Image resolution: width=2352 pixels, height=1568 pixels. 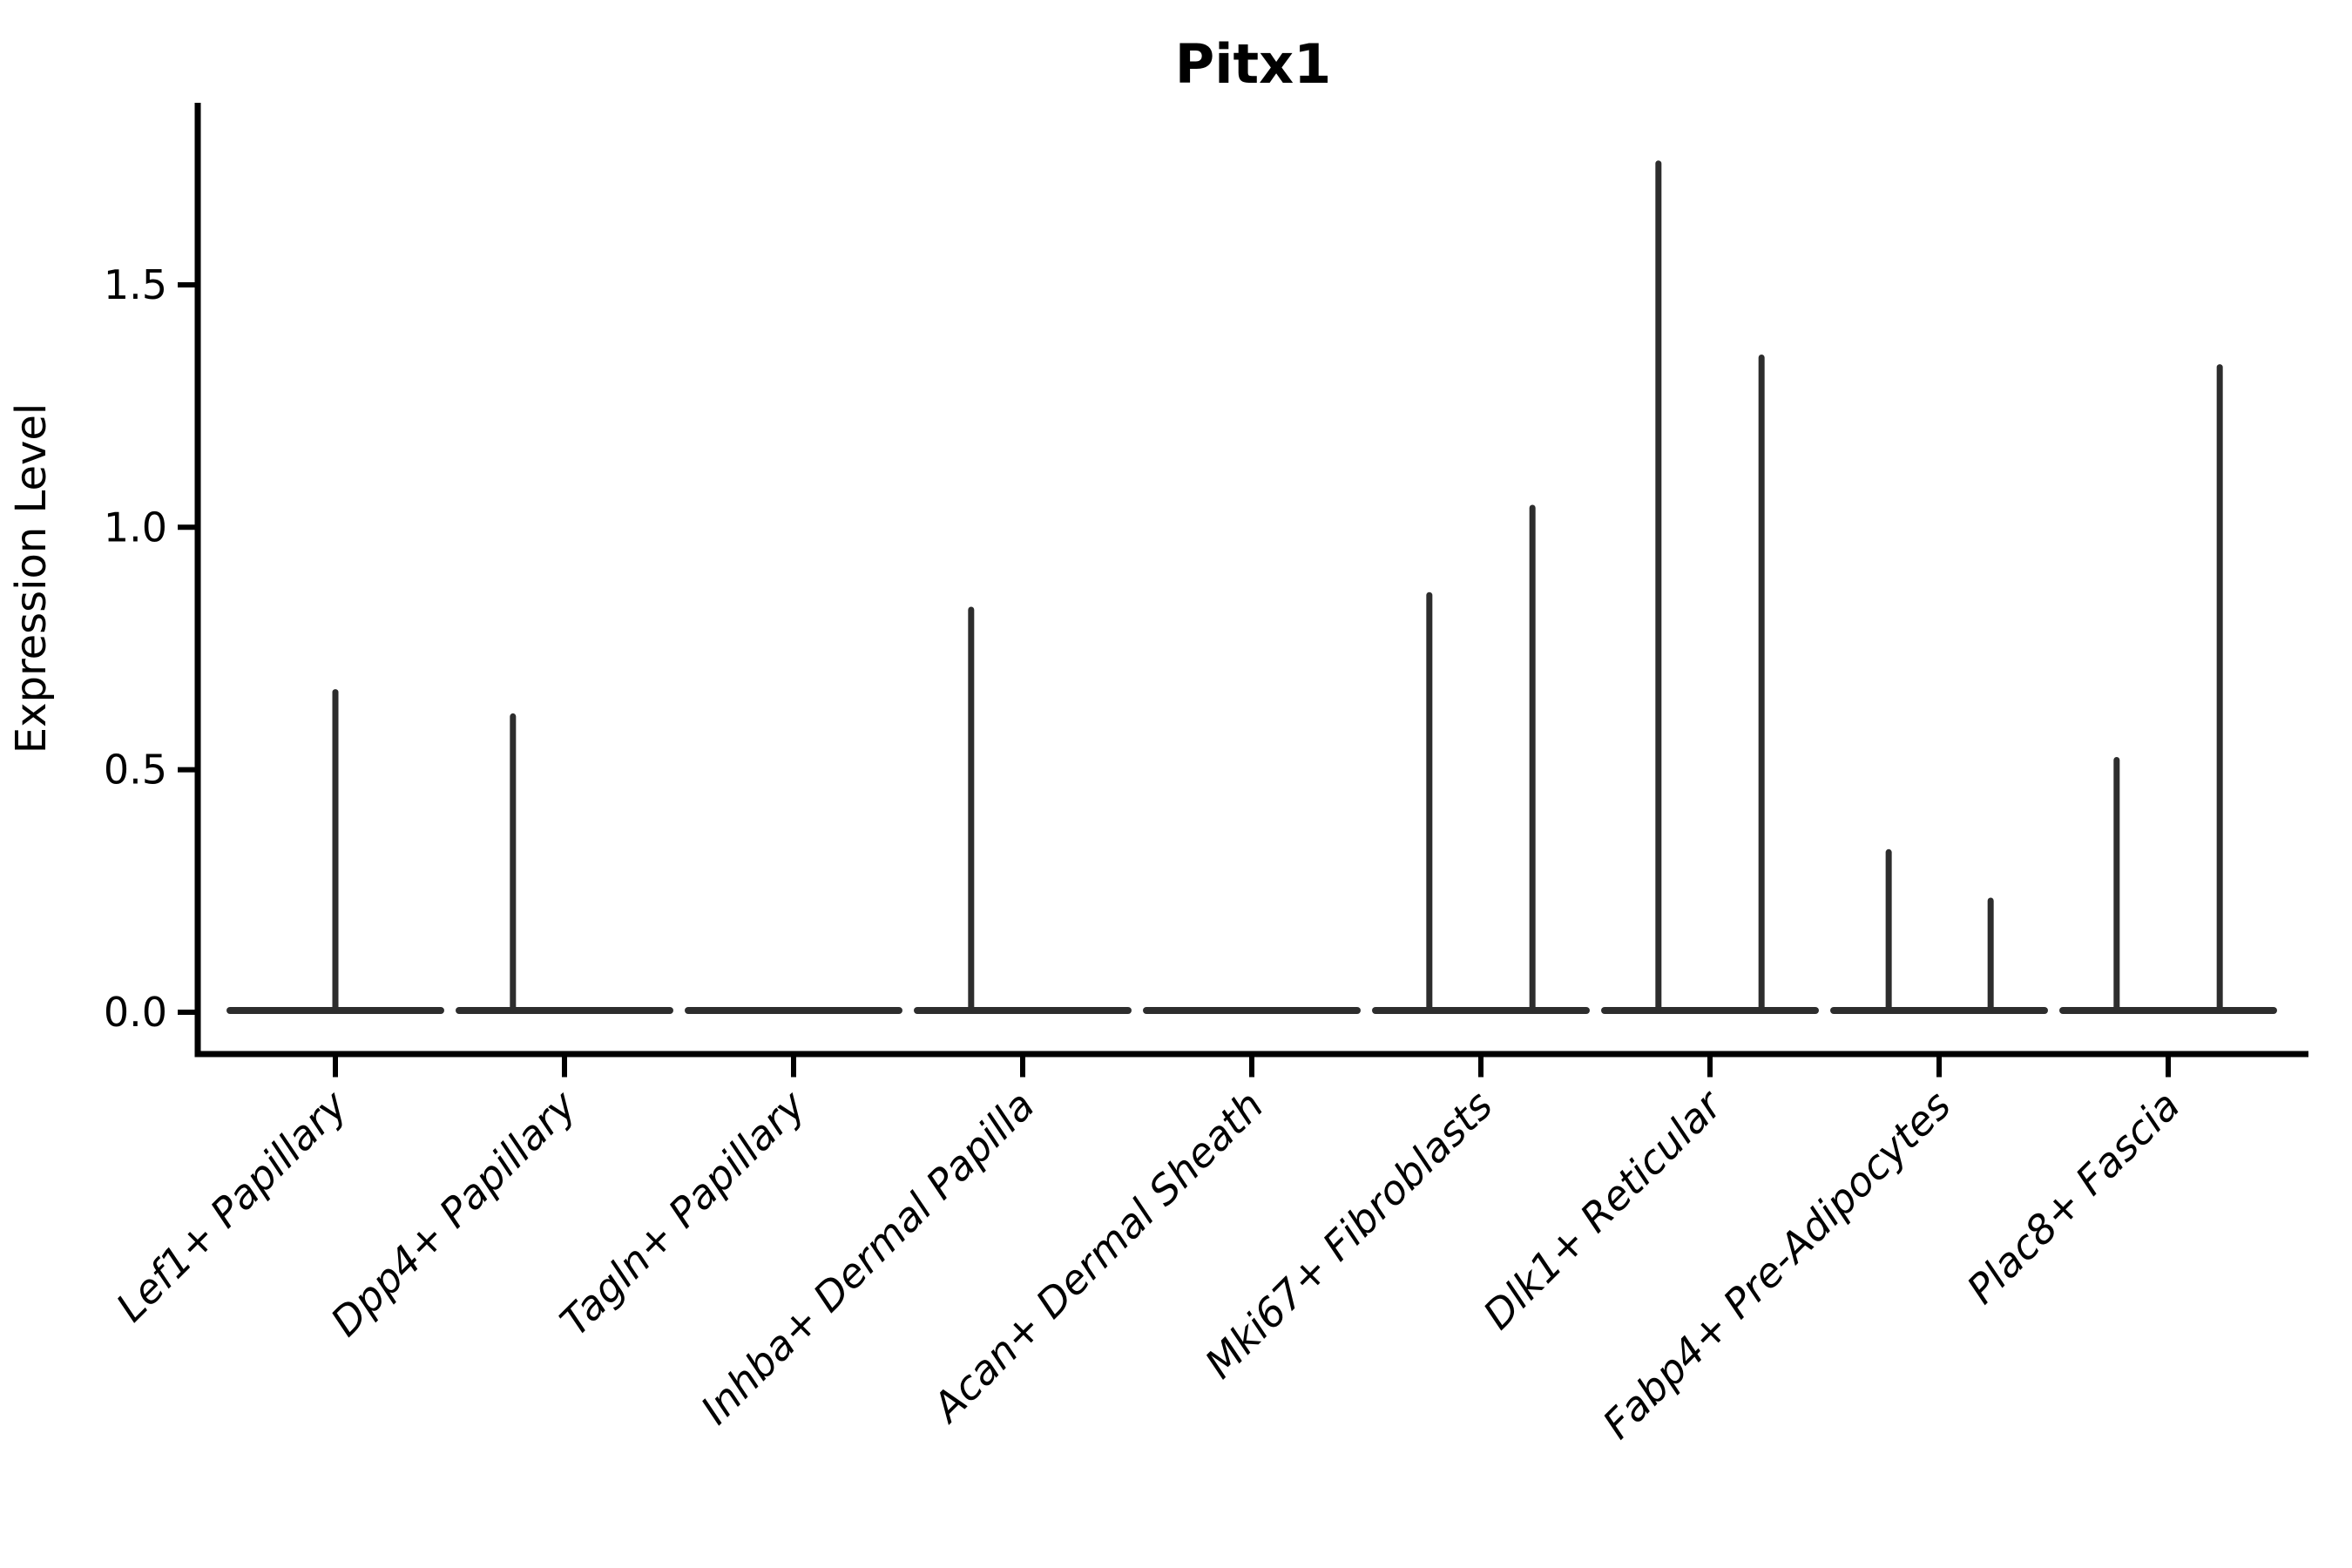 What do you see at coordinates (453, 1213) in the screenshot?
I see `x-tick-label: Dpp4+ Papillary` at bounding box center [453, 1213].